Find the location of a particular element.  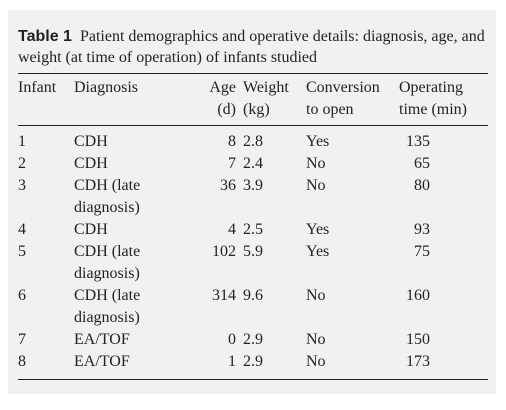

table-row: 8 EA/TOF 1 2.9 No 173 is located at coordinates (253, 365).